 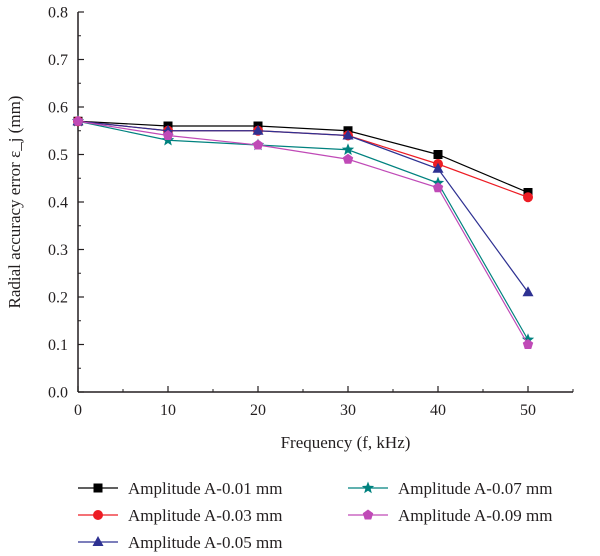 What do you see at coordinates (58, 345) in the screenshot?
I see `y-tick-label: 0.1` at bounding box center [58, 345].